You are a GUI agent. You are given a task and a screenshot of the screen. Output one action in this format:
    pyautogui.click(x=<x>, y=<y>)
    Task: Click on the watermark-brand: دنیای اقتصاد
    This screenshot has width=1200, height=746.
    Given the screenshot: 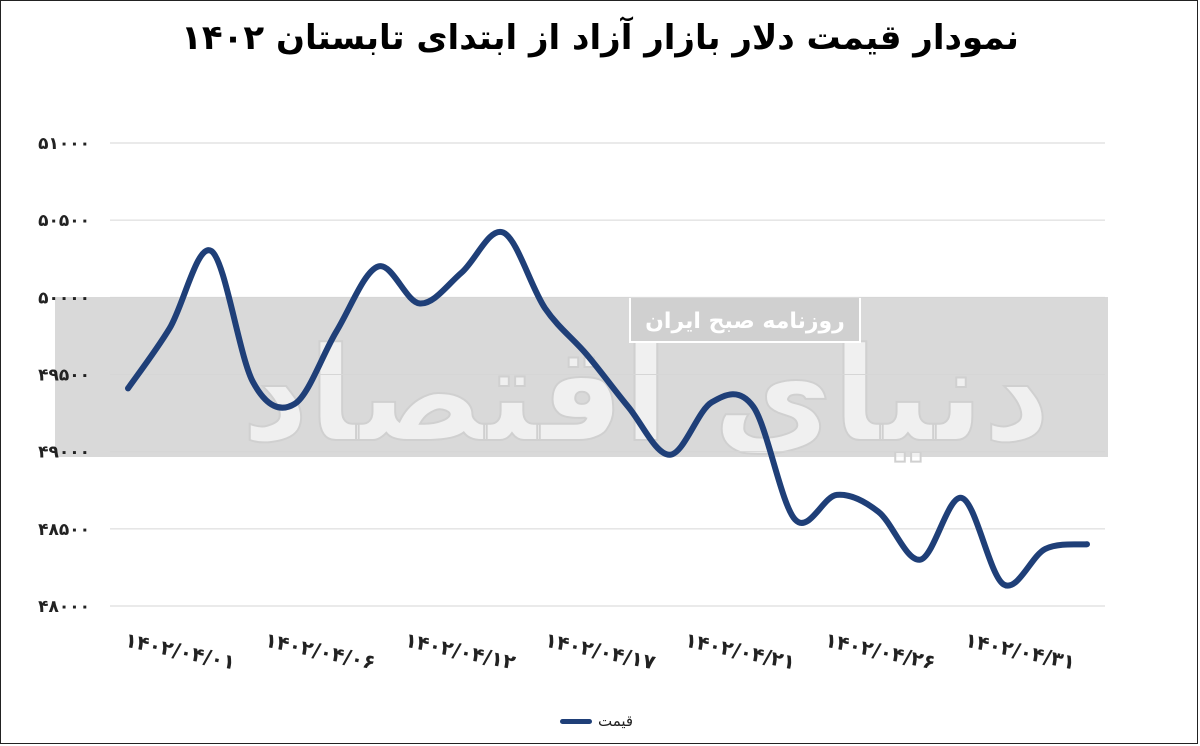 What is the action you would take?
    pyautogui.click(x=646, y=395)
    